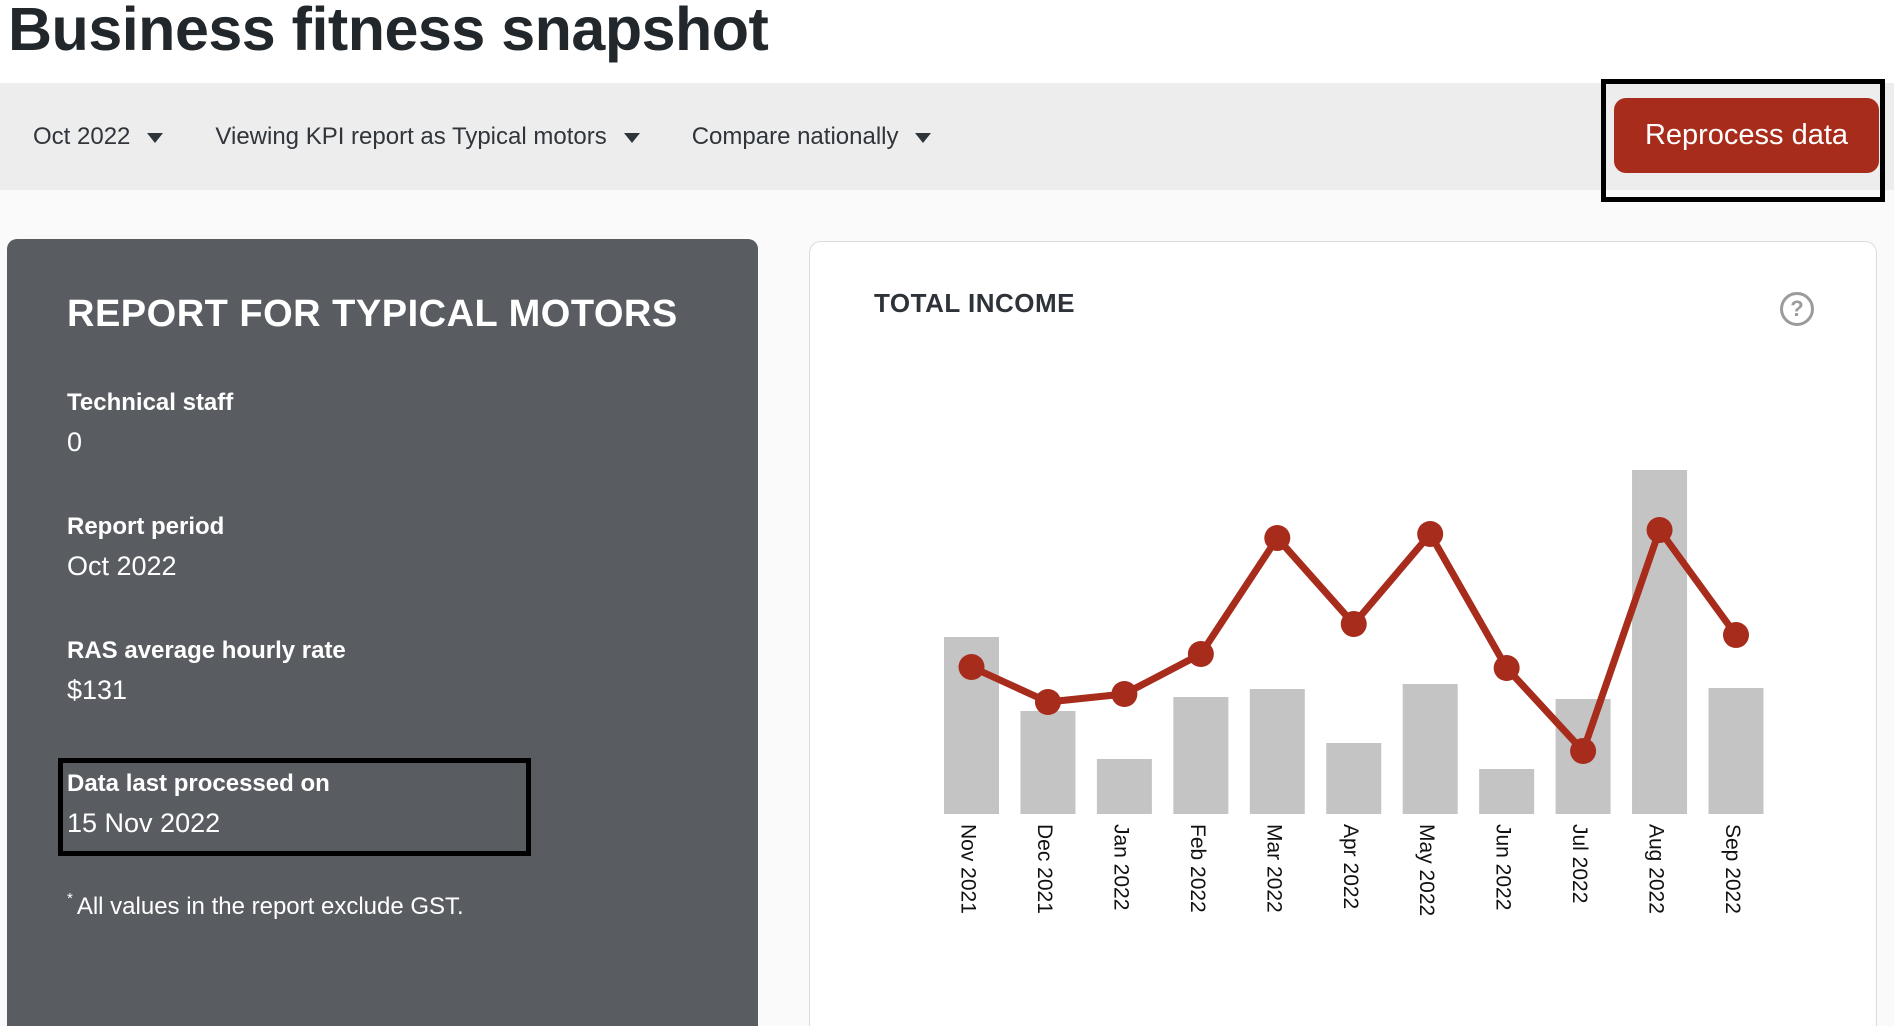 This screenshot has width=1894, height=1026. What do you see at coordinates (198, 783) in the screenshot?
I see `field-label: Data last processed on` at bounding box center [198, 783].